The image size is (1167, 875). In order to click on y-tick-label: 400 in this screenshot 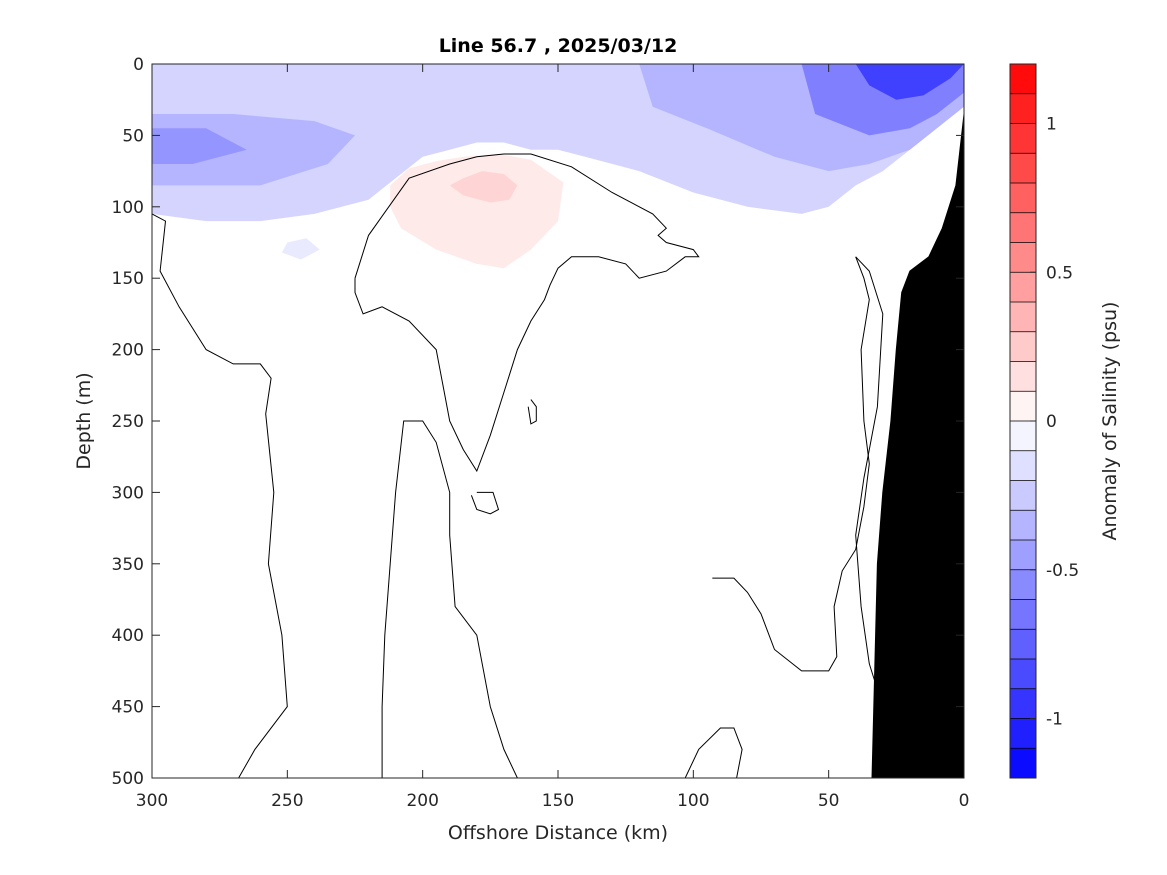, I will do `click(128, 636)`.